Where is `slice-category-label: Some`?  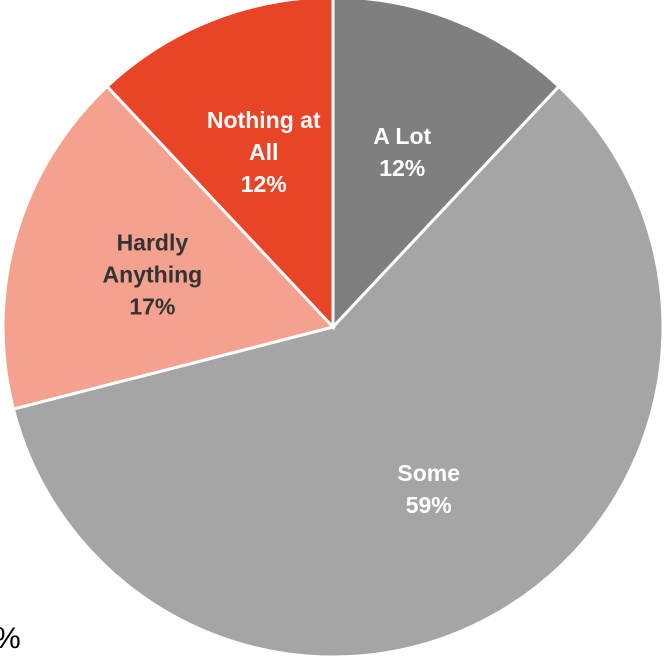
slice-category-label: Some is located at coordinates (428, 473).